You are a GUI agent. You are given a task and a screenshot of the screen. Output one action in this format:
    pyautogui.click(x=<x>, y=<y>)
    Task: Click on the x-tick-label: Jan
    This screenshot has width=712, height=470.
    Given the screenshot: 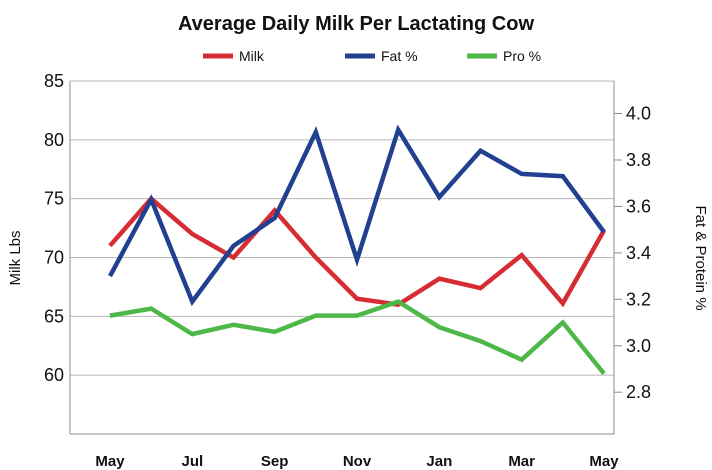 What is the action you would take?
    pyautogui.click(x=439, y=461)
    